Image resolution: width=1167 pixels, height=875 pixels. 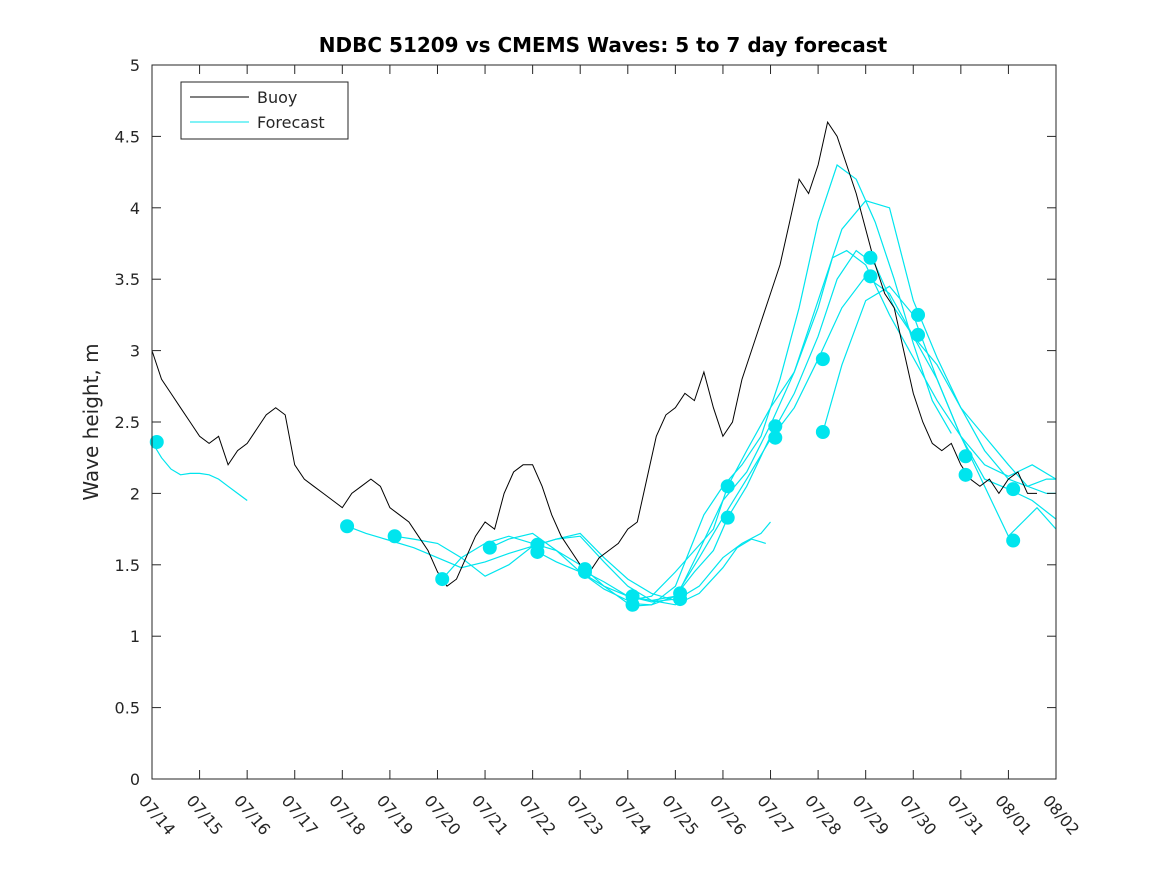 What do you see at coordinates (135, 493) in the screenshot?
I see `y-tick-label: 2` at bounding box center [135, 493].